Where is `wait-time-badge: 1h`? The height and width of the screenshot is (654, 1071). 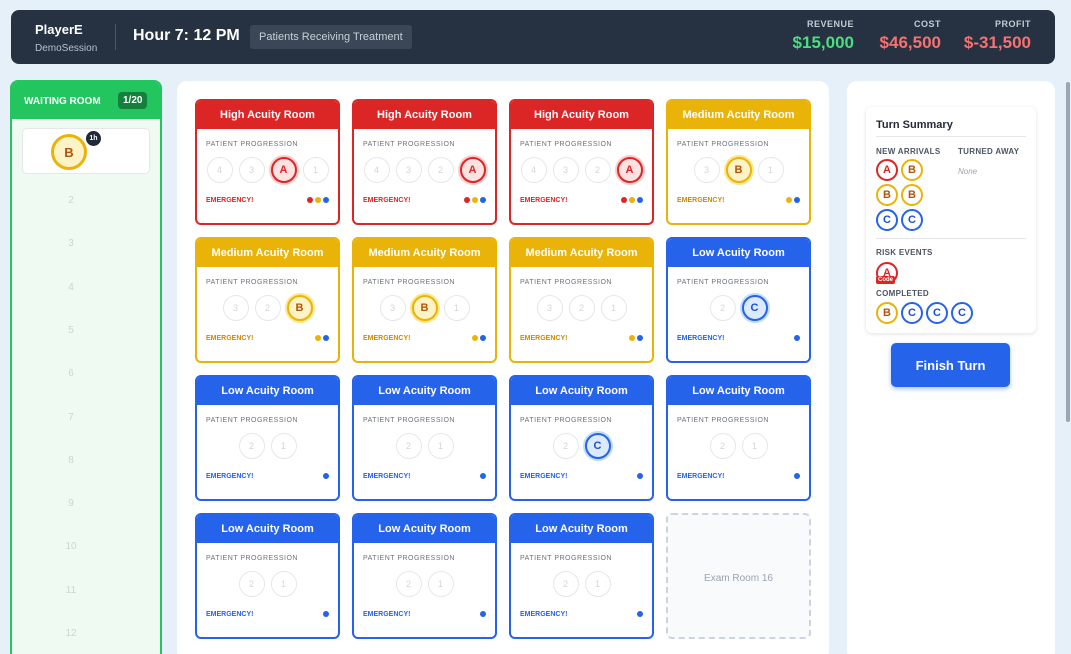 wait-time-badge: 1h is located at coordinates (93, 138).